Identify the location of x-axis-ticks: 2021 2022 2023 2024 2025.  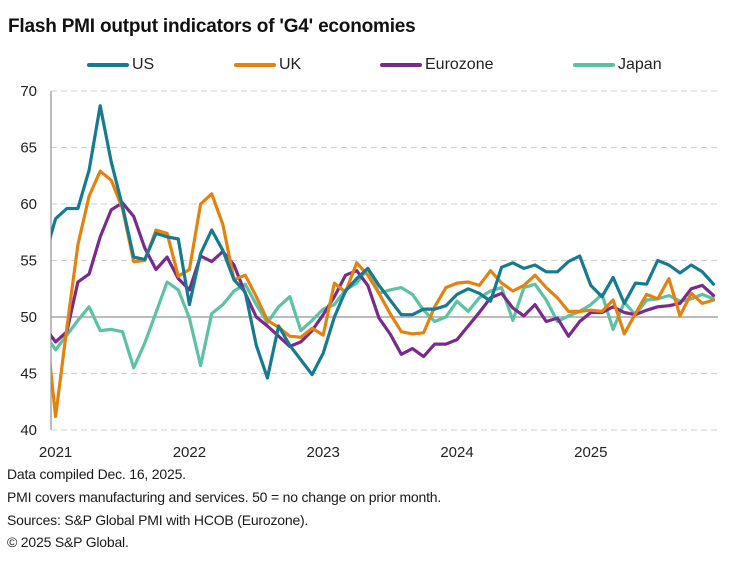
(323, 452).